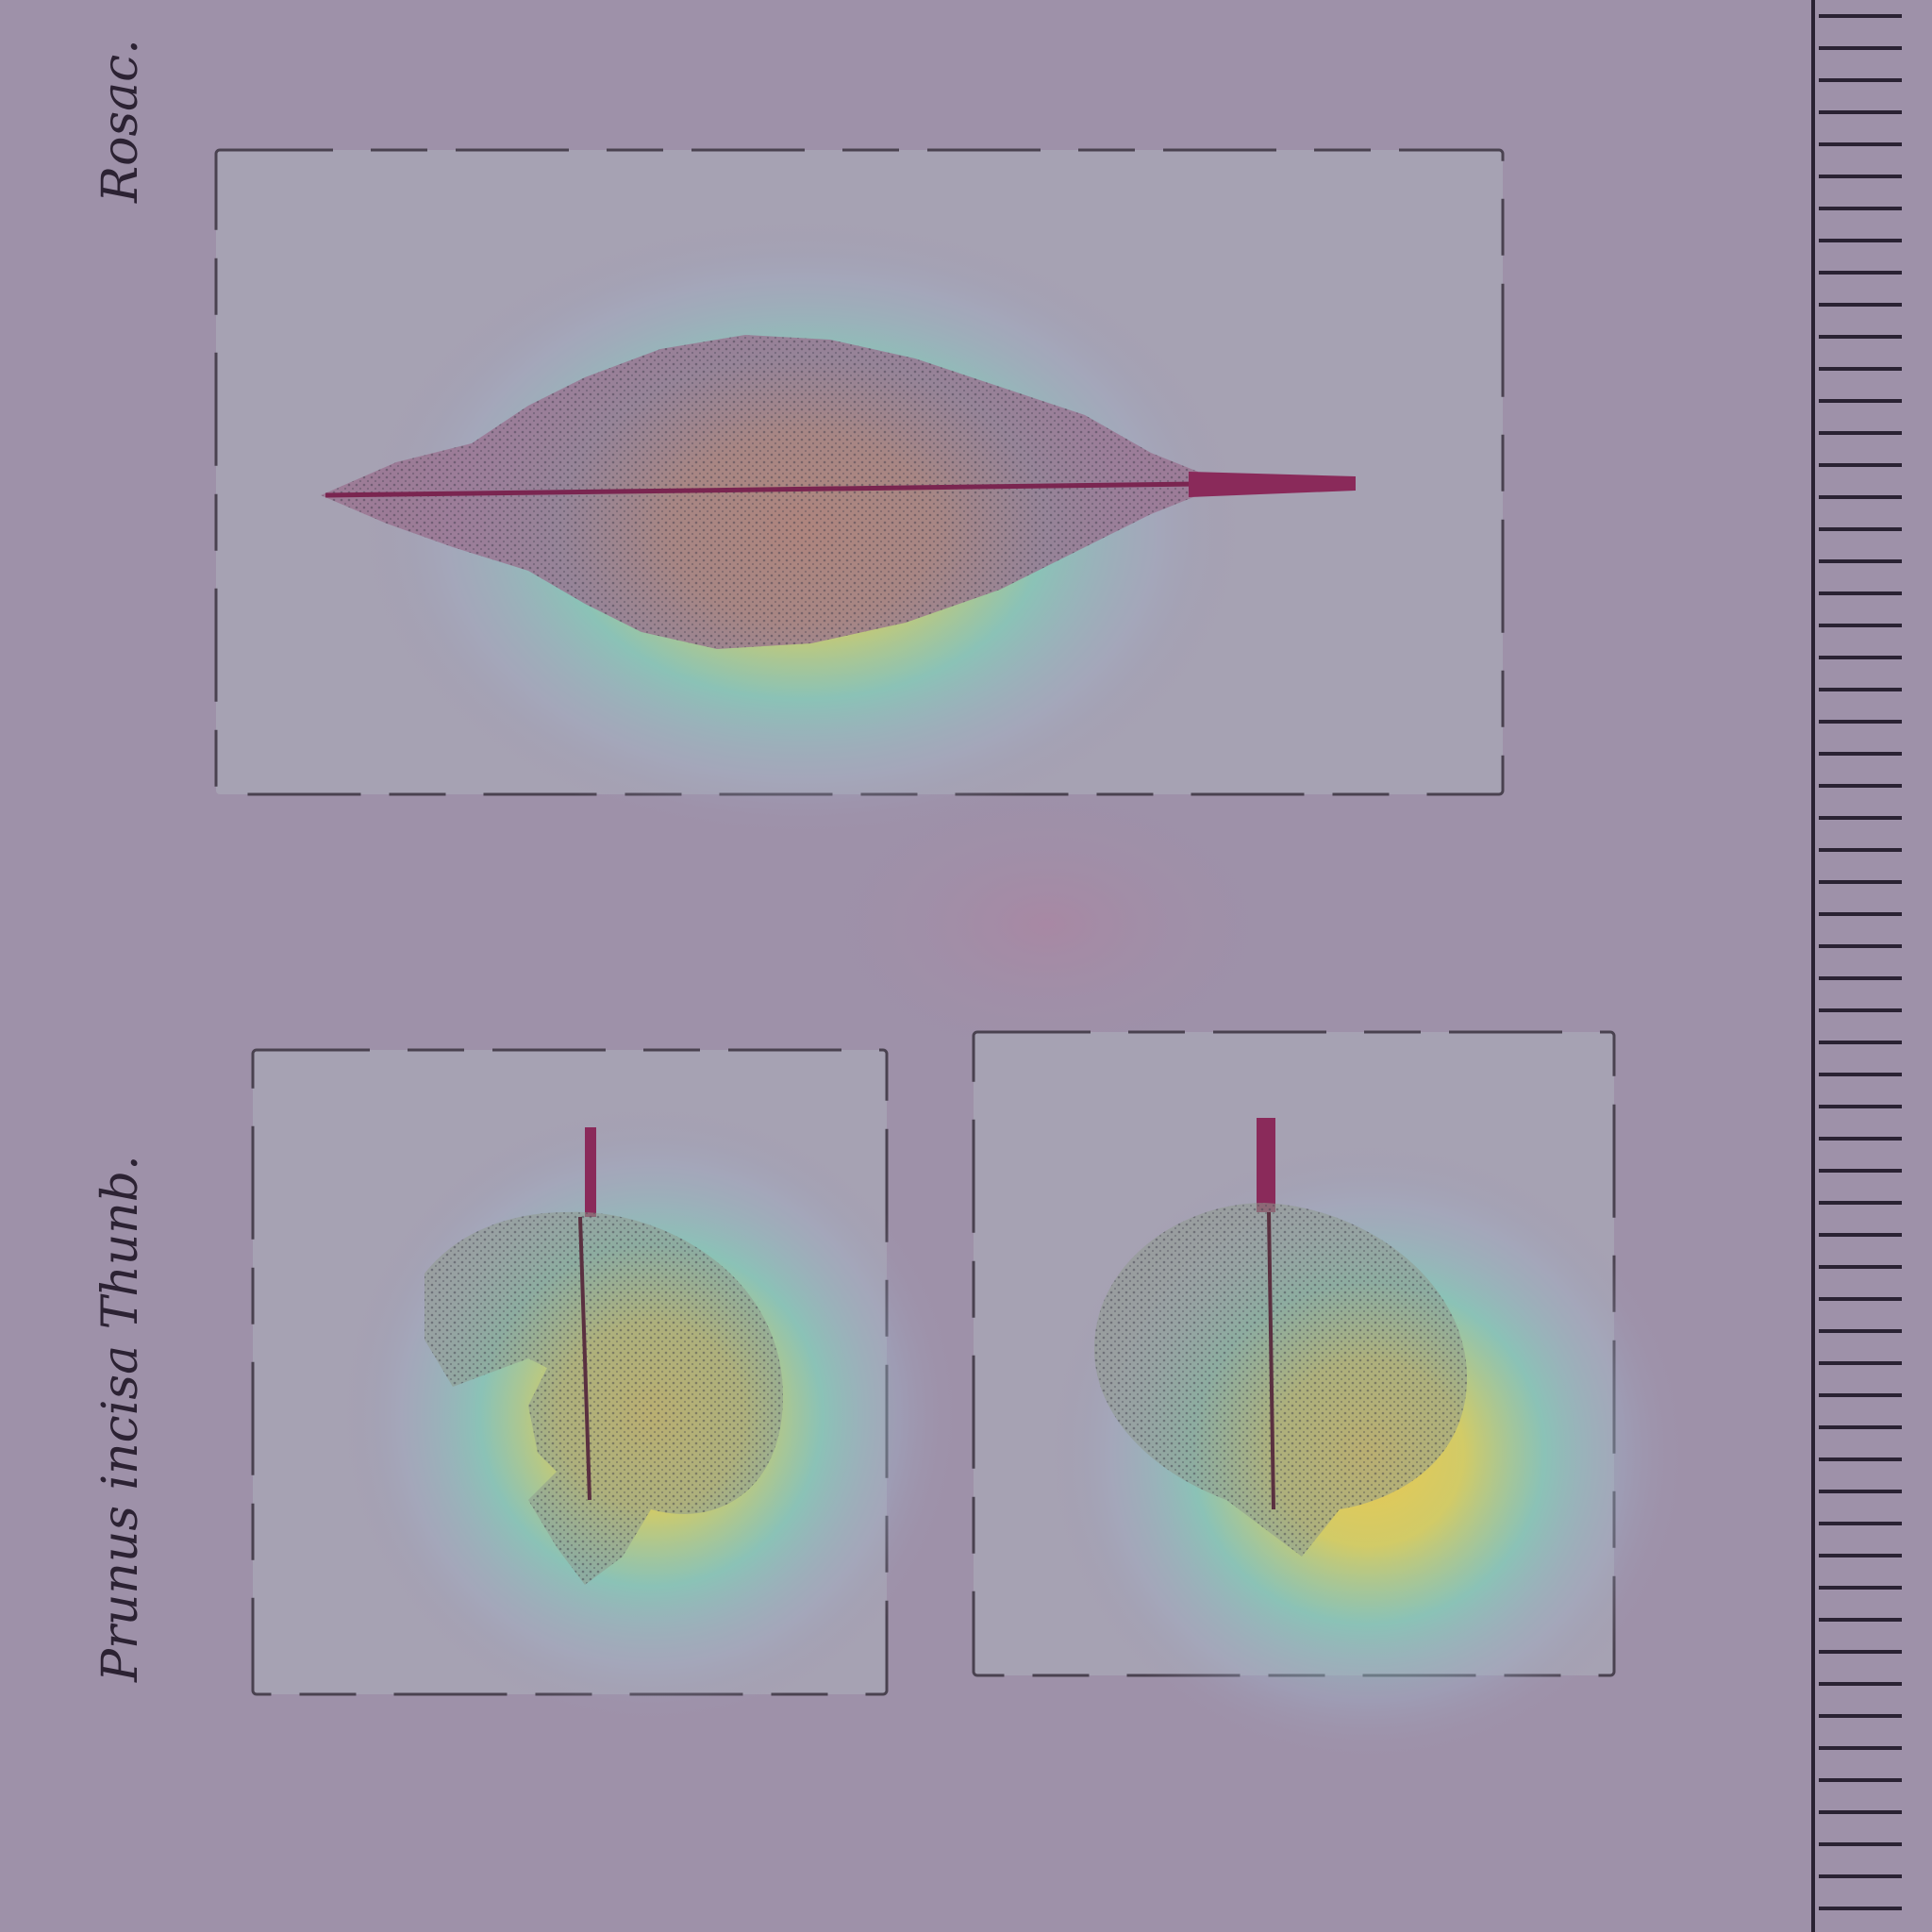  I want to click on glow, so click(1047, 925).